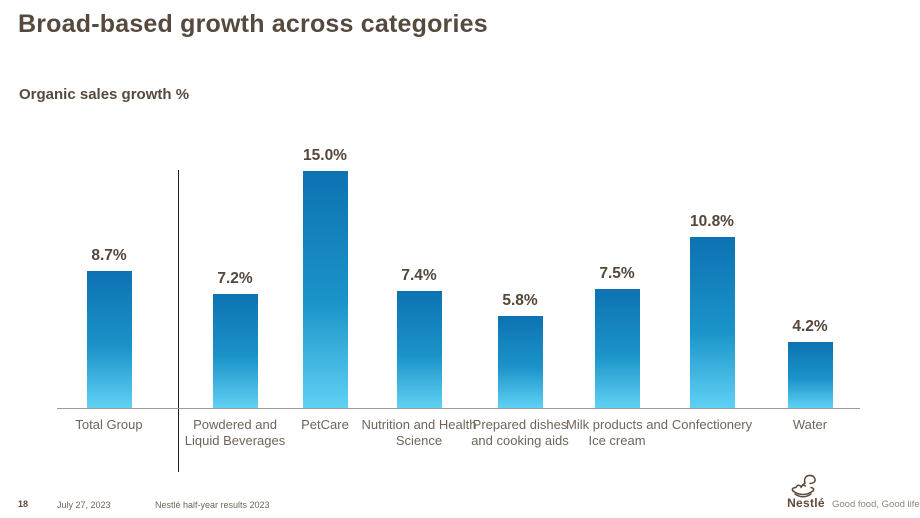  What do you see at coordinates (712, 424) in the screenshot?
I see `bar-category-label: Confectionery` at bounding box center [712, 424].